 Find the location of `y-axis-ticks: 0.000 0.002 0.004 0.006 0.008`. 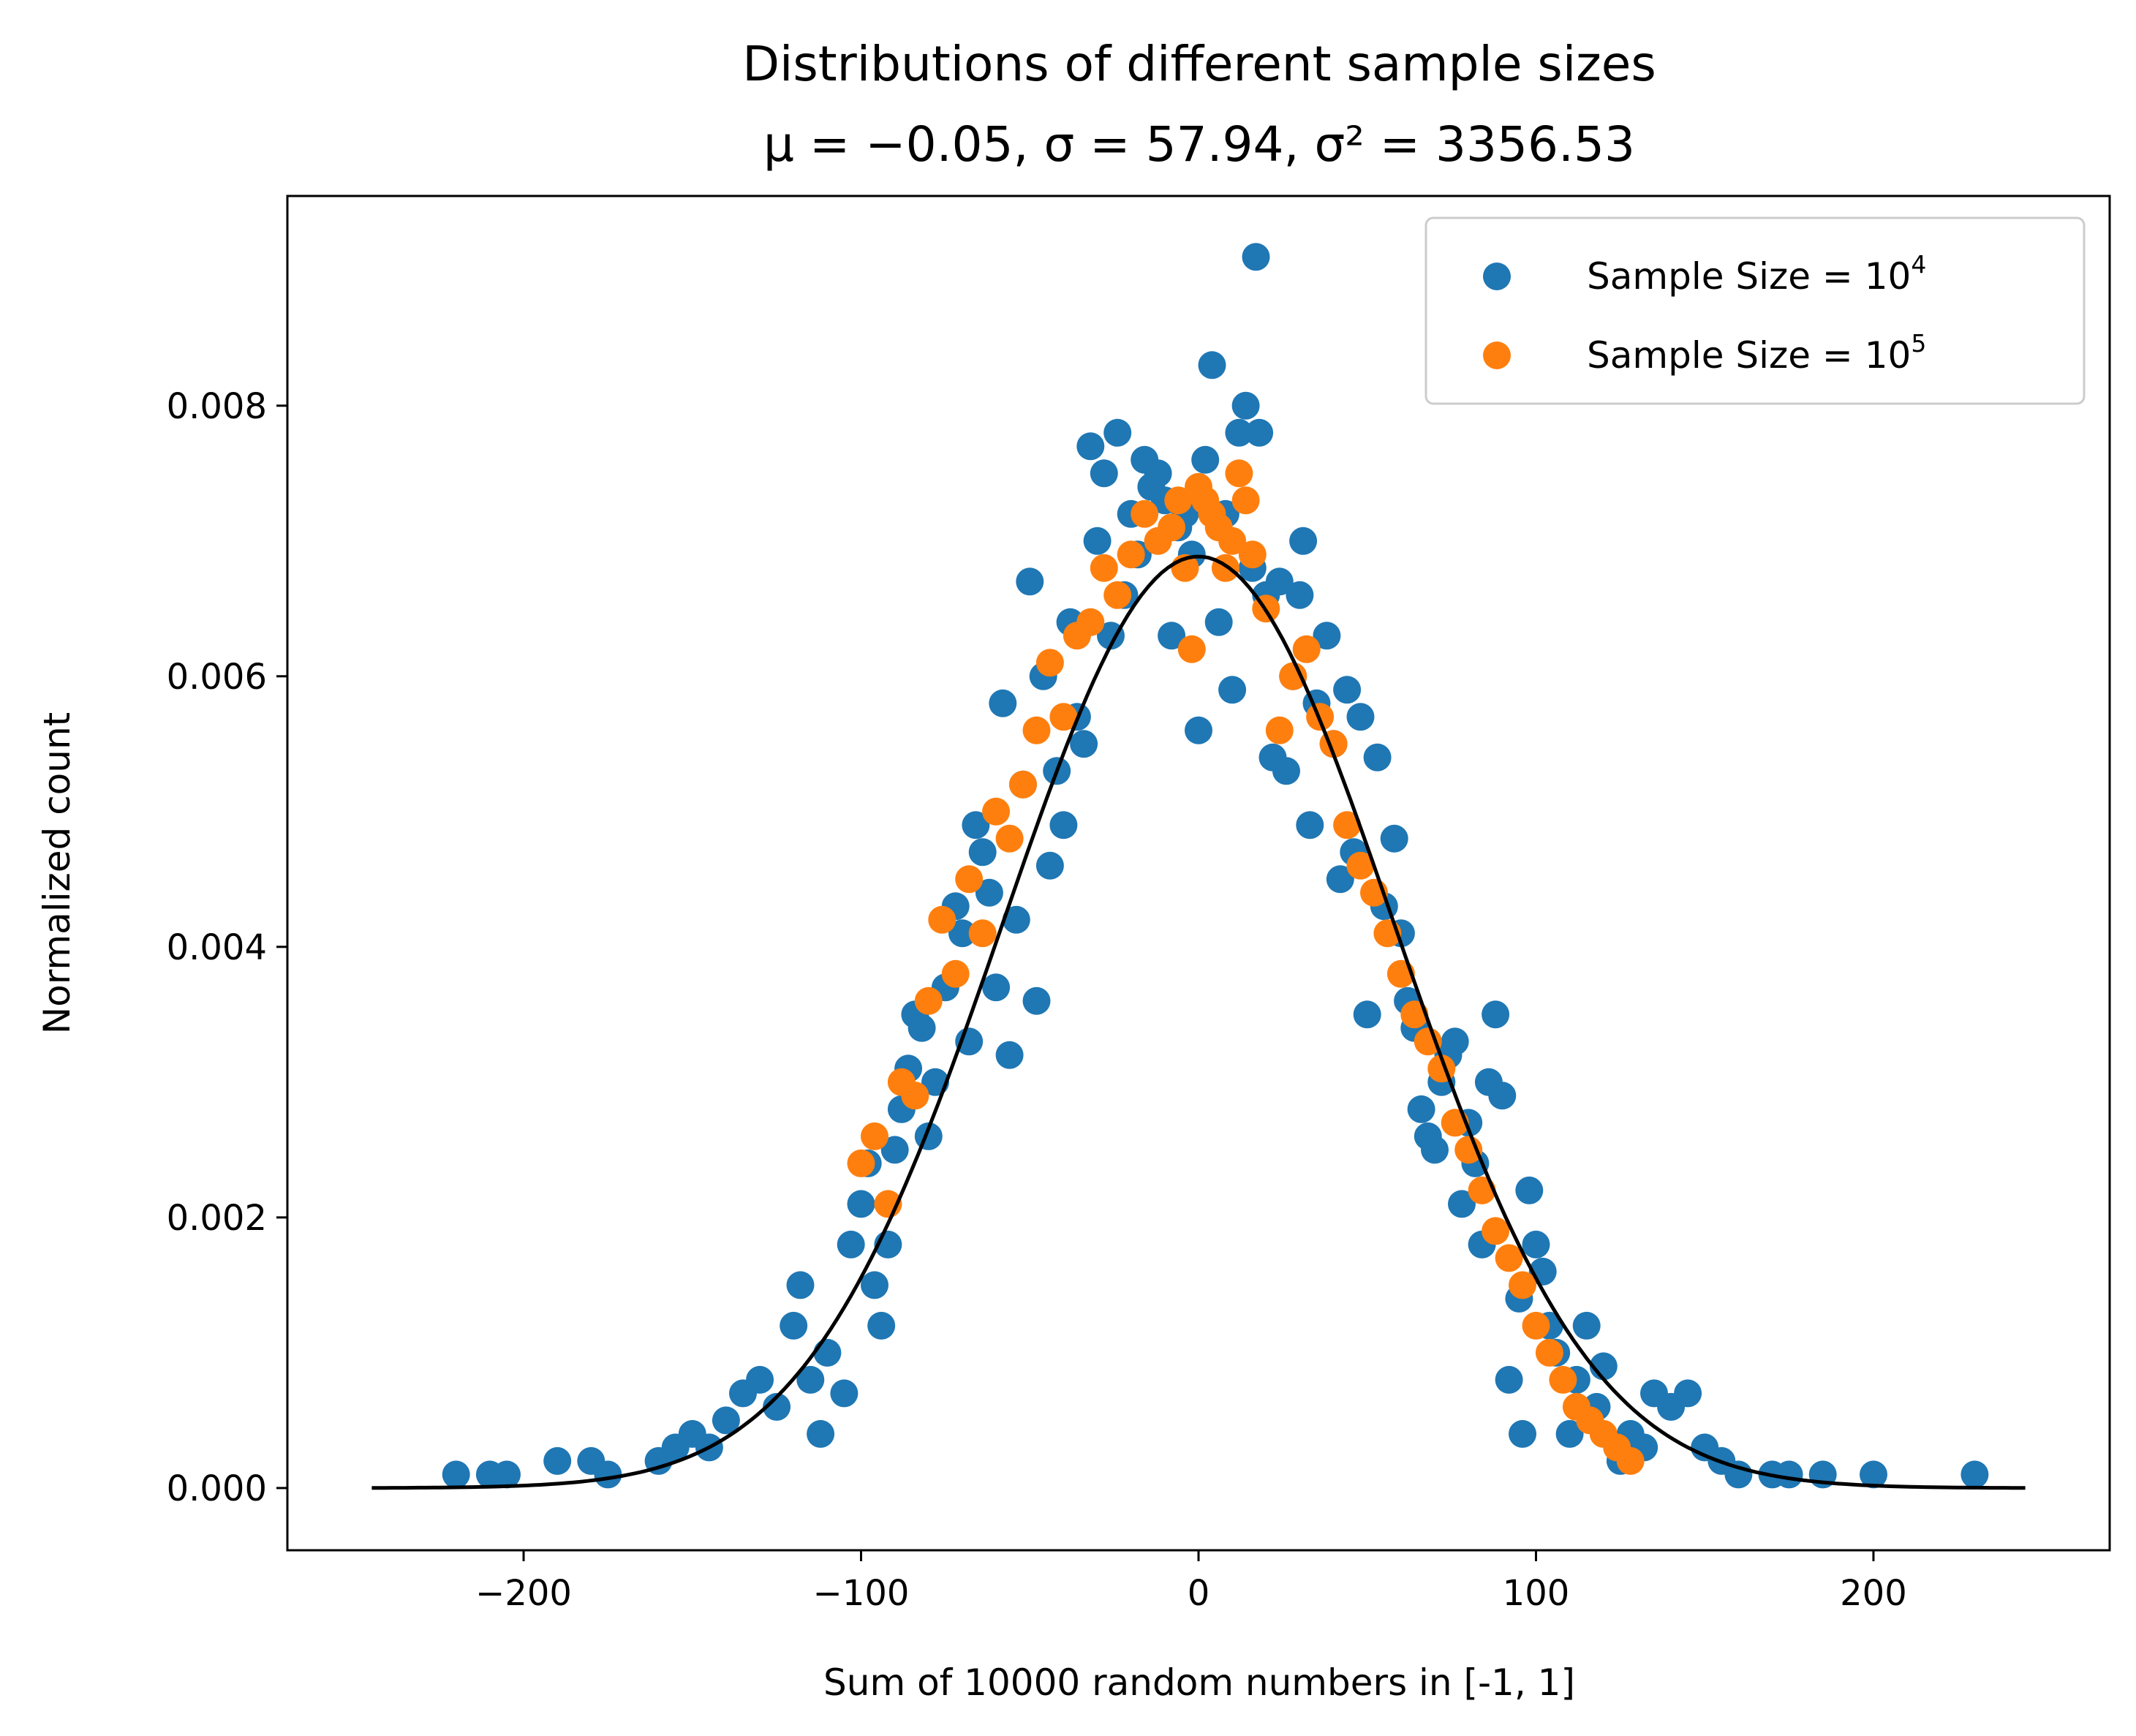

y-axis-ticks: 0.000 0.002 0.004 0.006 0.008 is located at coordinates (227, 947).